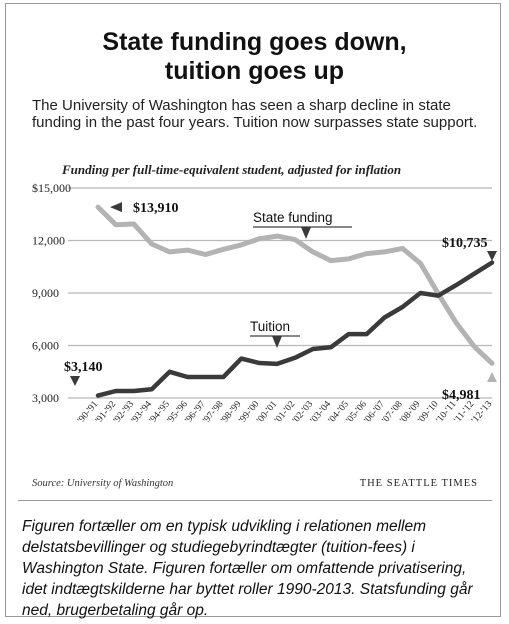  Describe the element at coordinates (255, 500) in the screenshot. I see `divider` at that location.